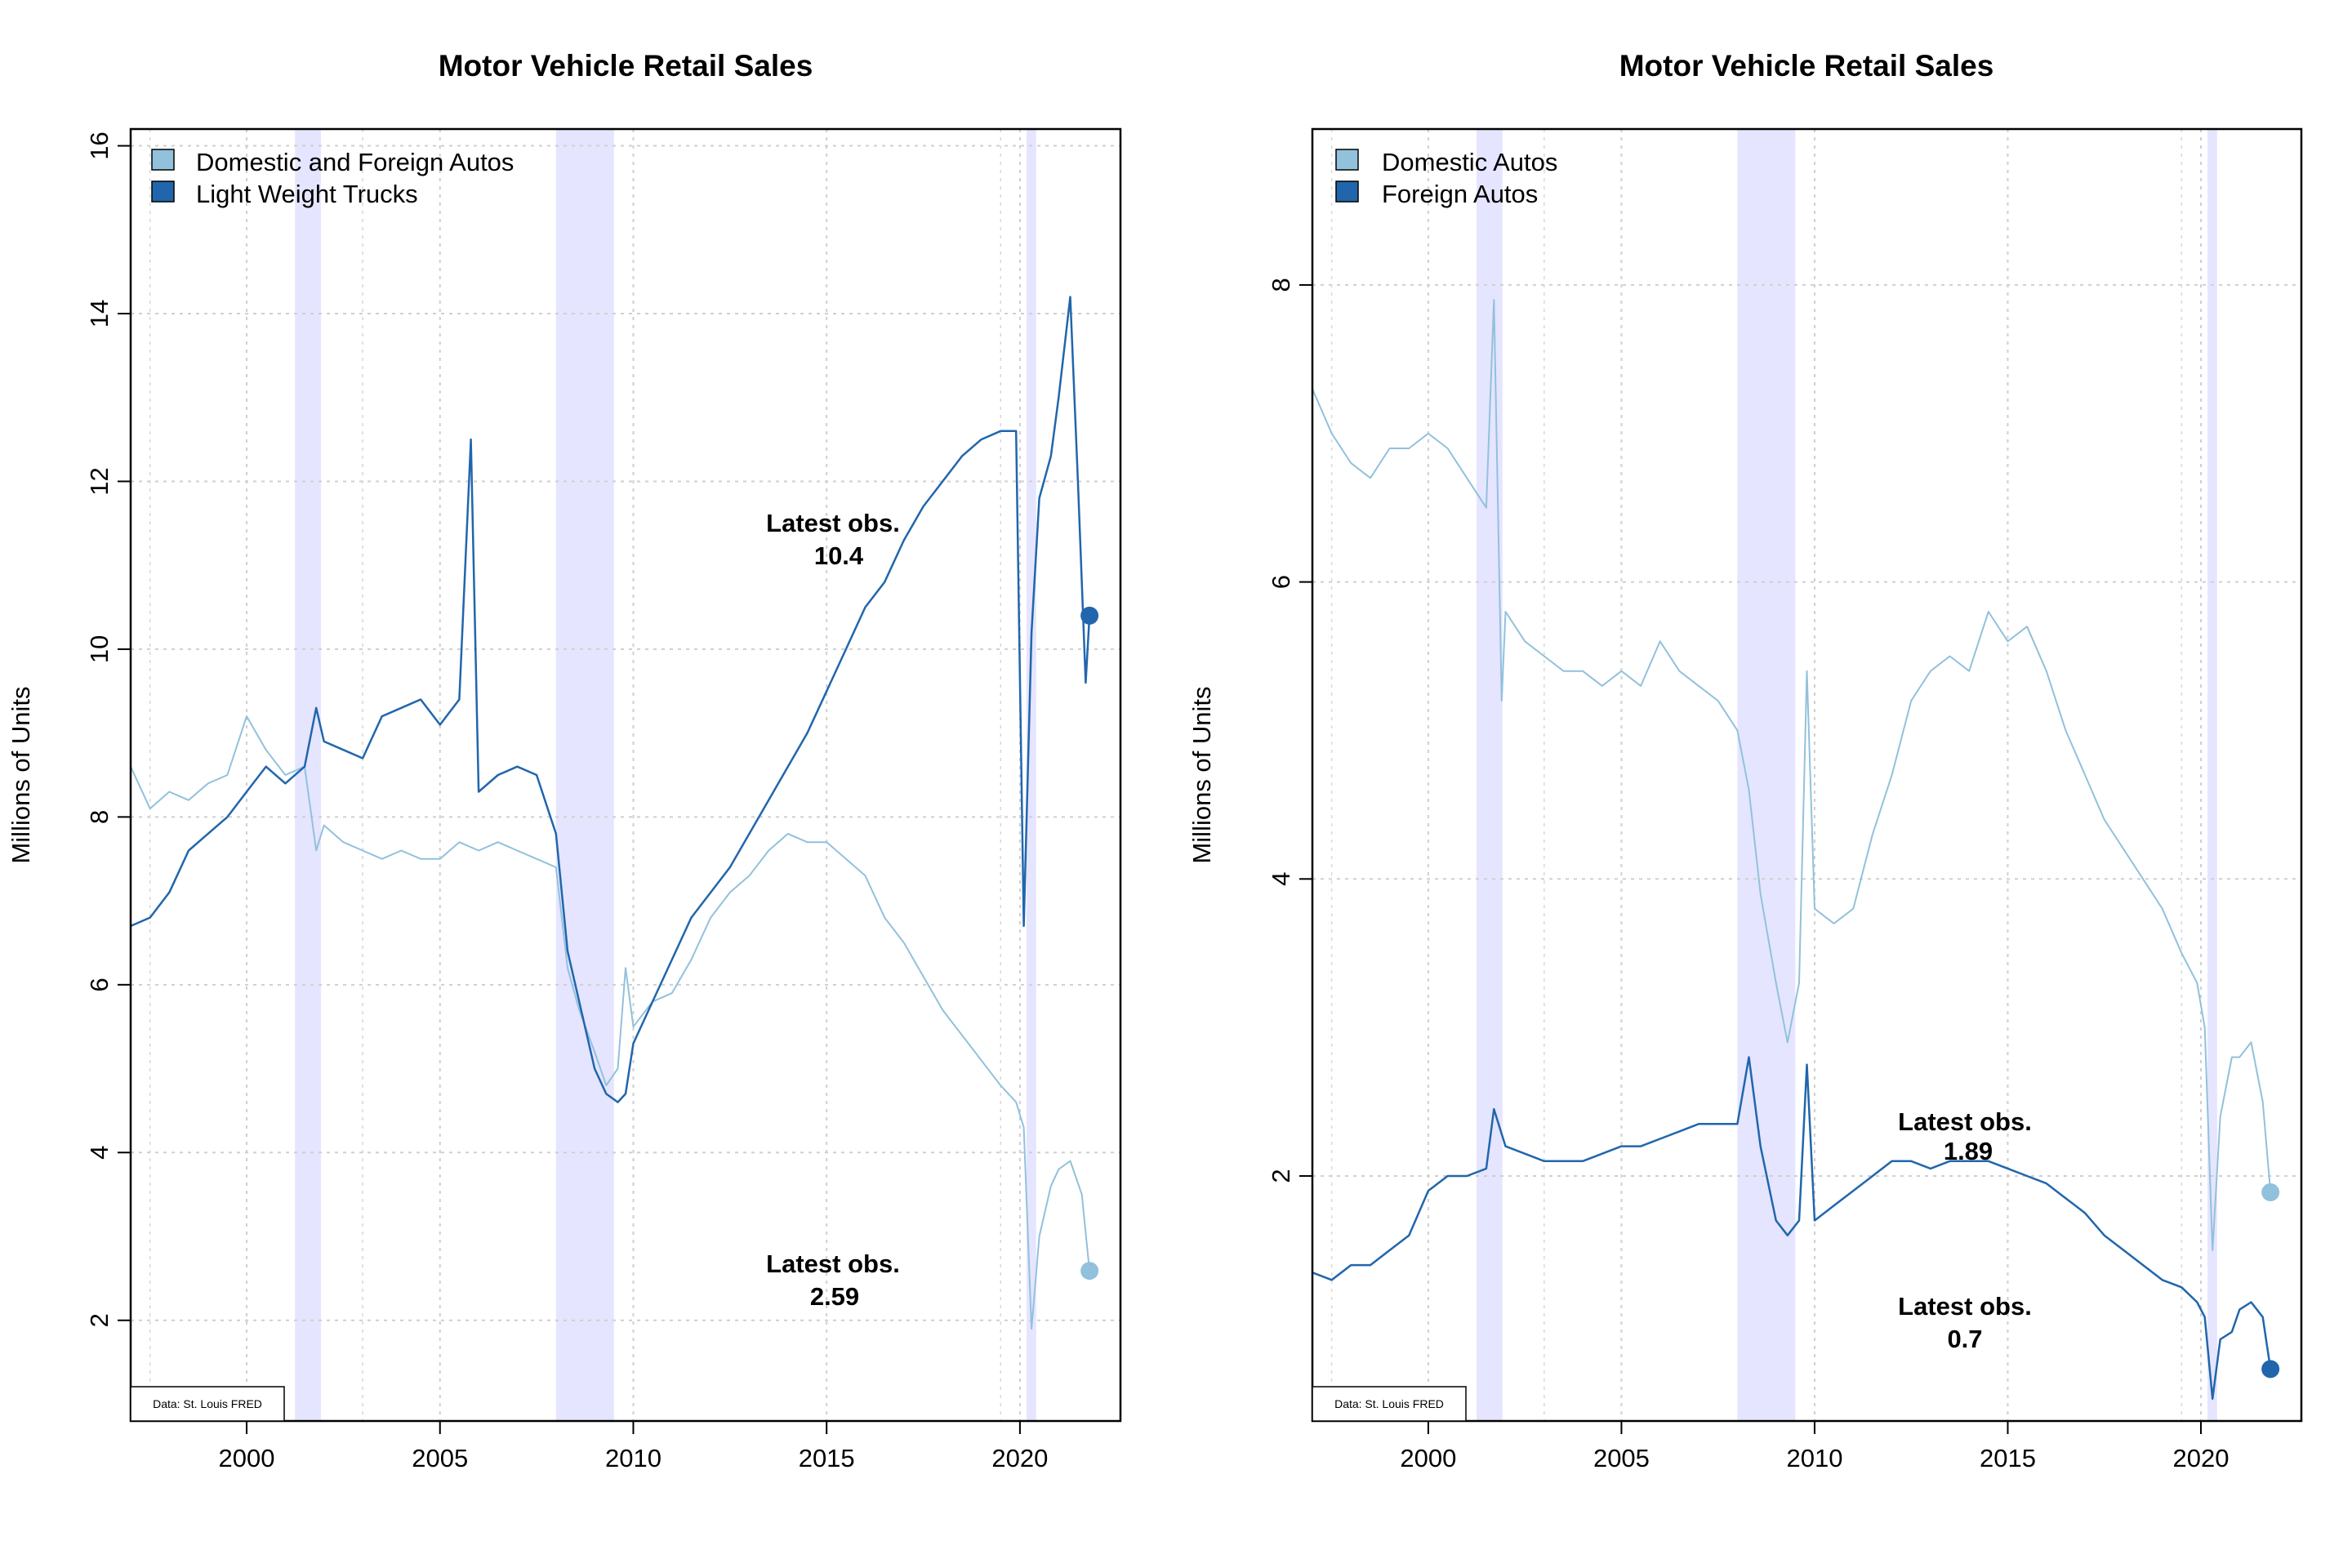 This screenshot has width=2352, height=1568. Describe the element at coordinates (833, 1264) in the screenshot. I see `left-annotation-autos-label: Latest obs.` at that location.